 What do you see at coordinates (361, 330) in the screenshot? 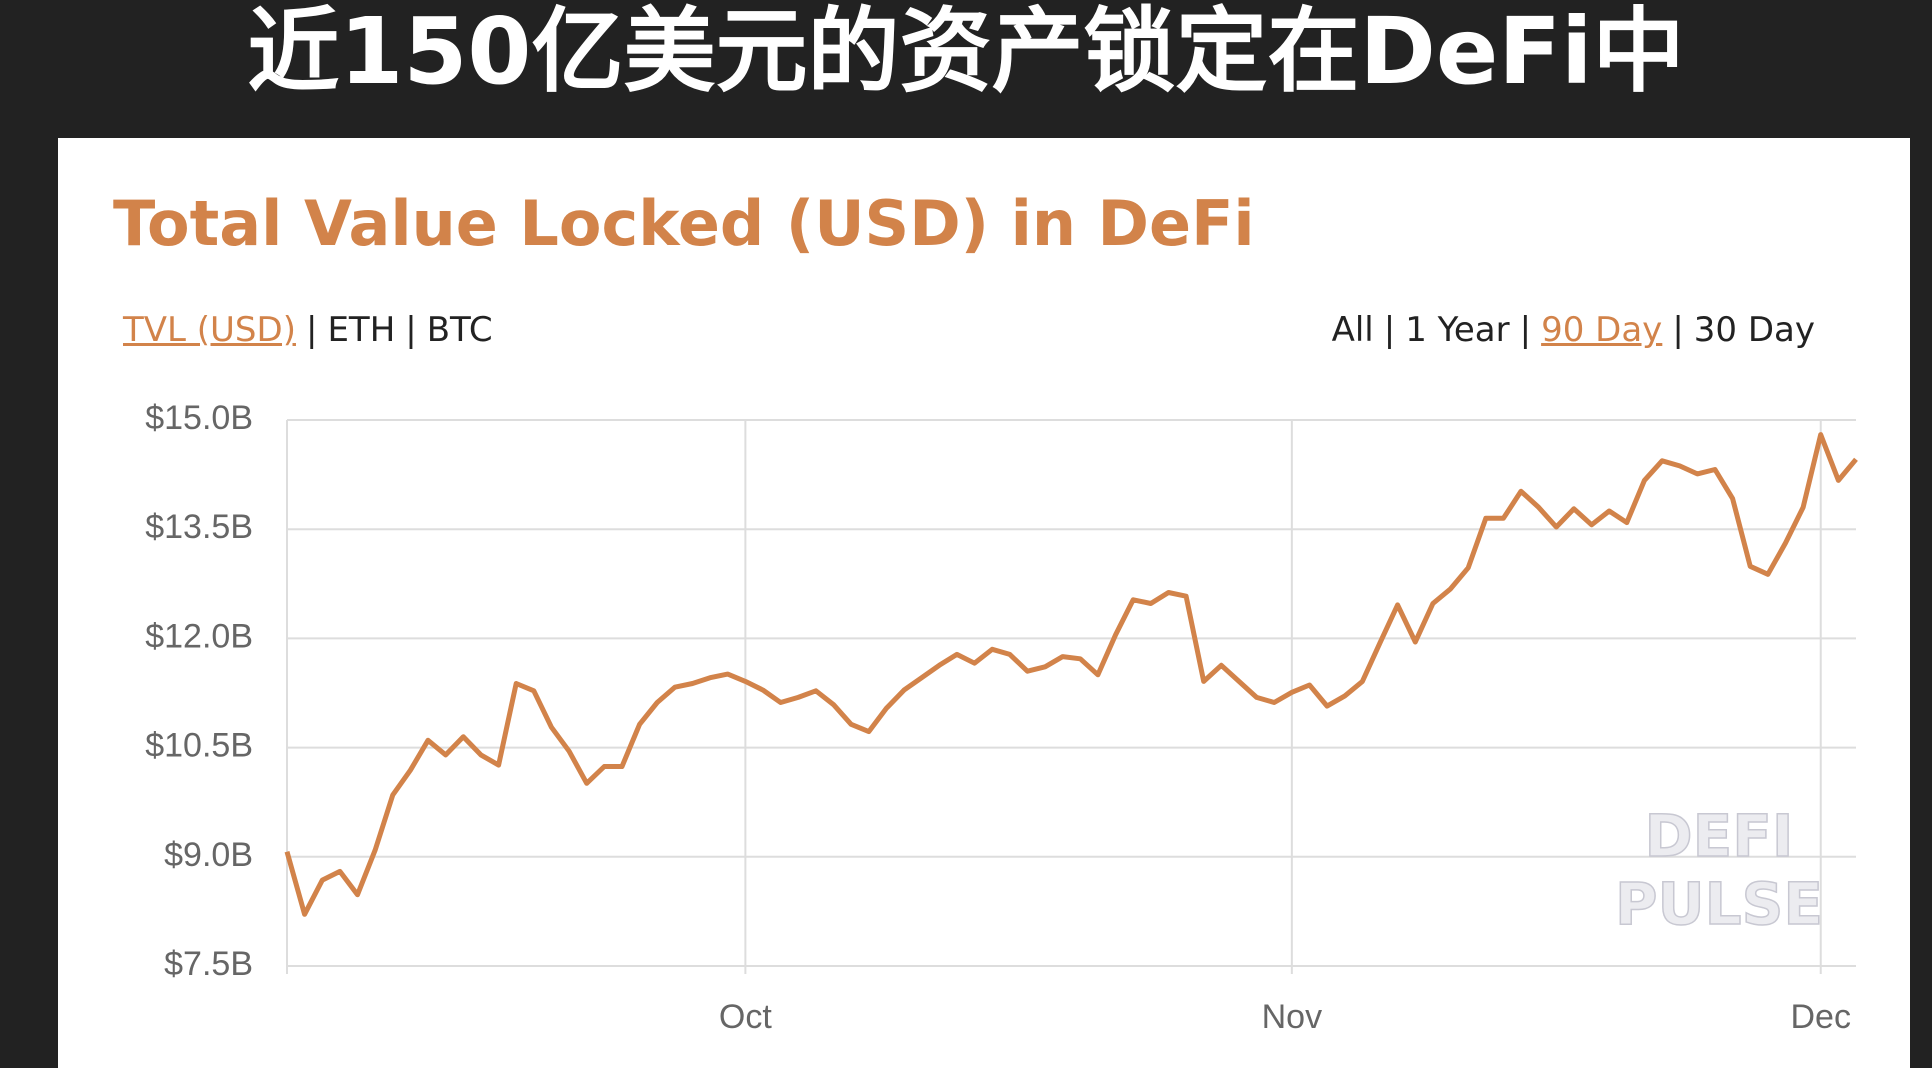
I see `option: ETH` at bounding box center [361, 330].